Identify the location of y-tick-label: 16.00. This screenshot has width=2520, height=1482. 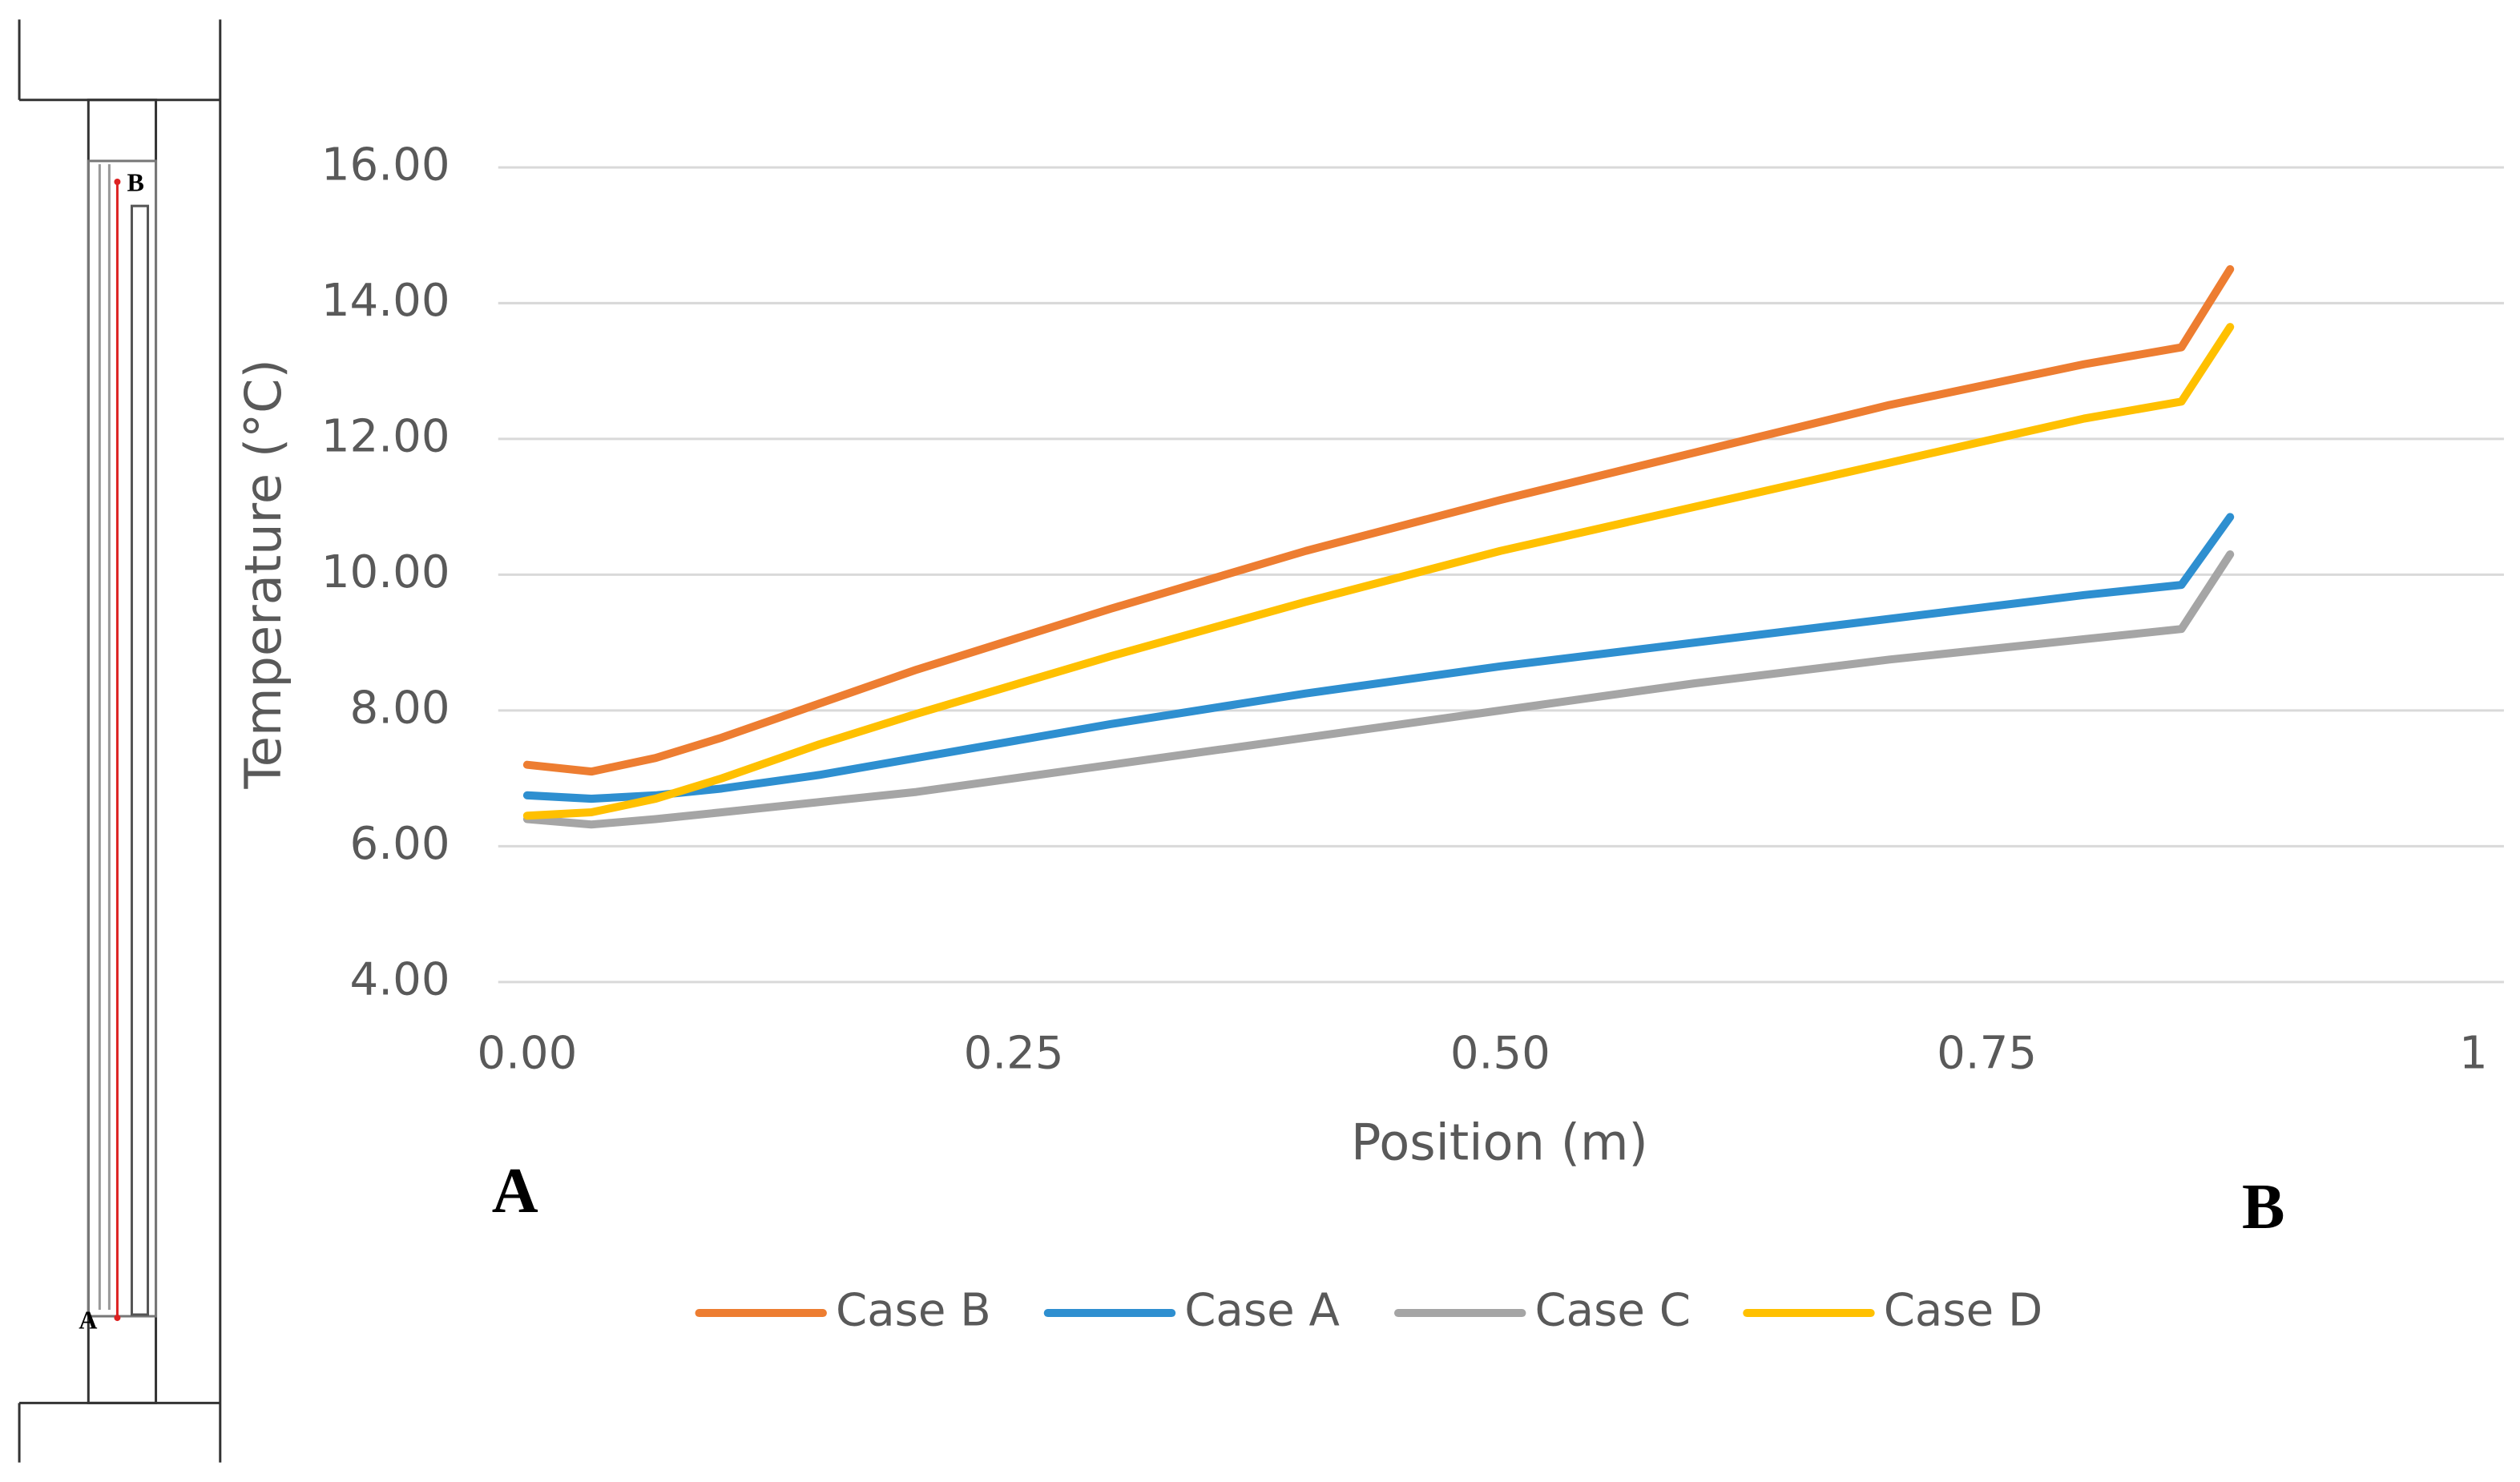
(385, 165).